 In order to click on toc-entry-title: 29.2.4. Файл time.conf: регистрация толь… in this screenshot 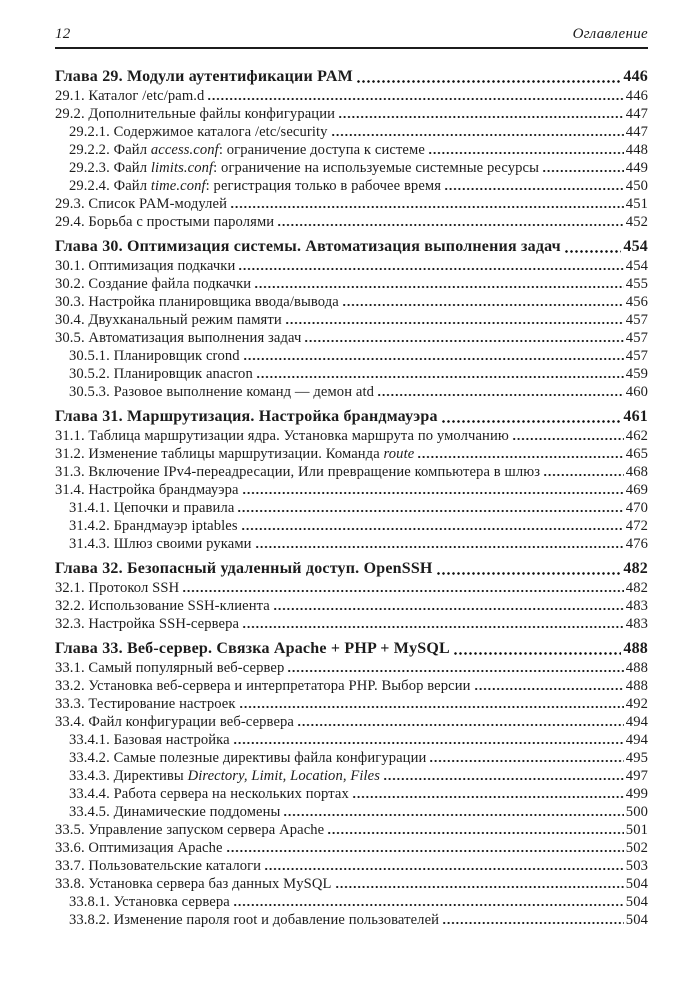, I will do `click(255, 186)`.